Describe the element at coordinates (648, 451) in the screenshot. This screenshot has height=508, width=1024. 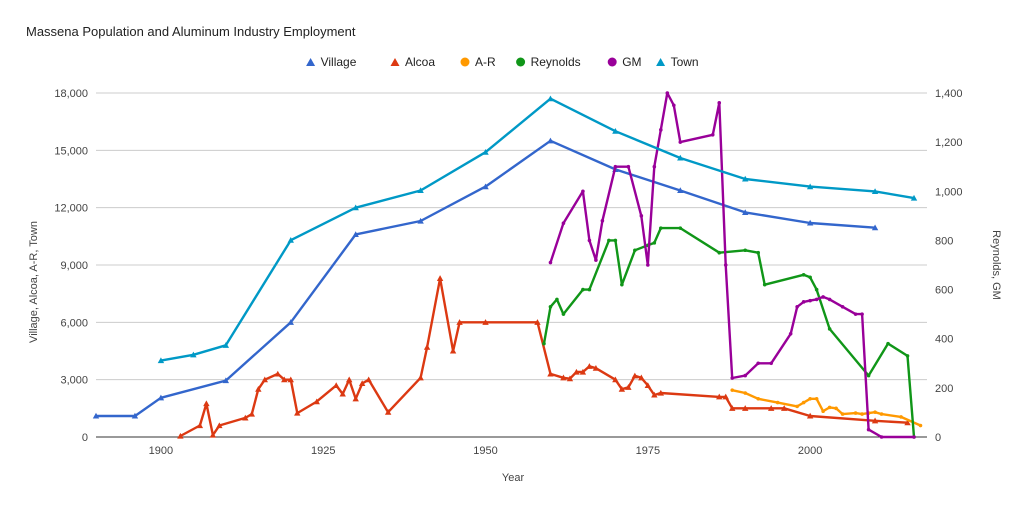
I see `x-tick-label: 1975` at that location.